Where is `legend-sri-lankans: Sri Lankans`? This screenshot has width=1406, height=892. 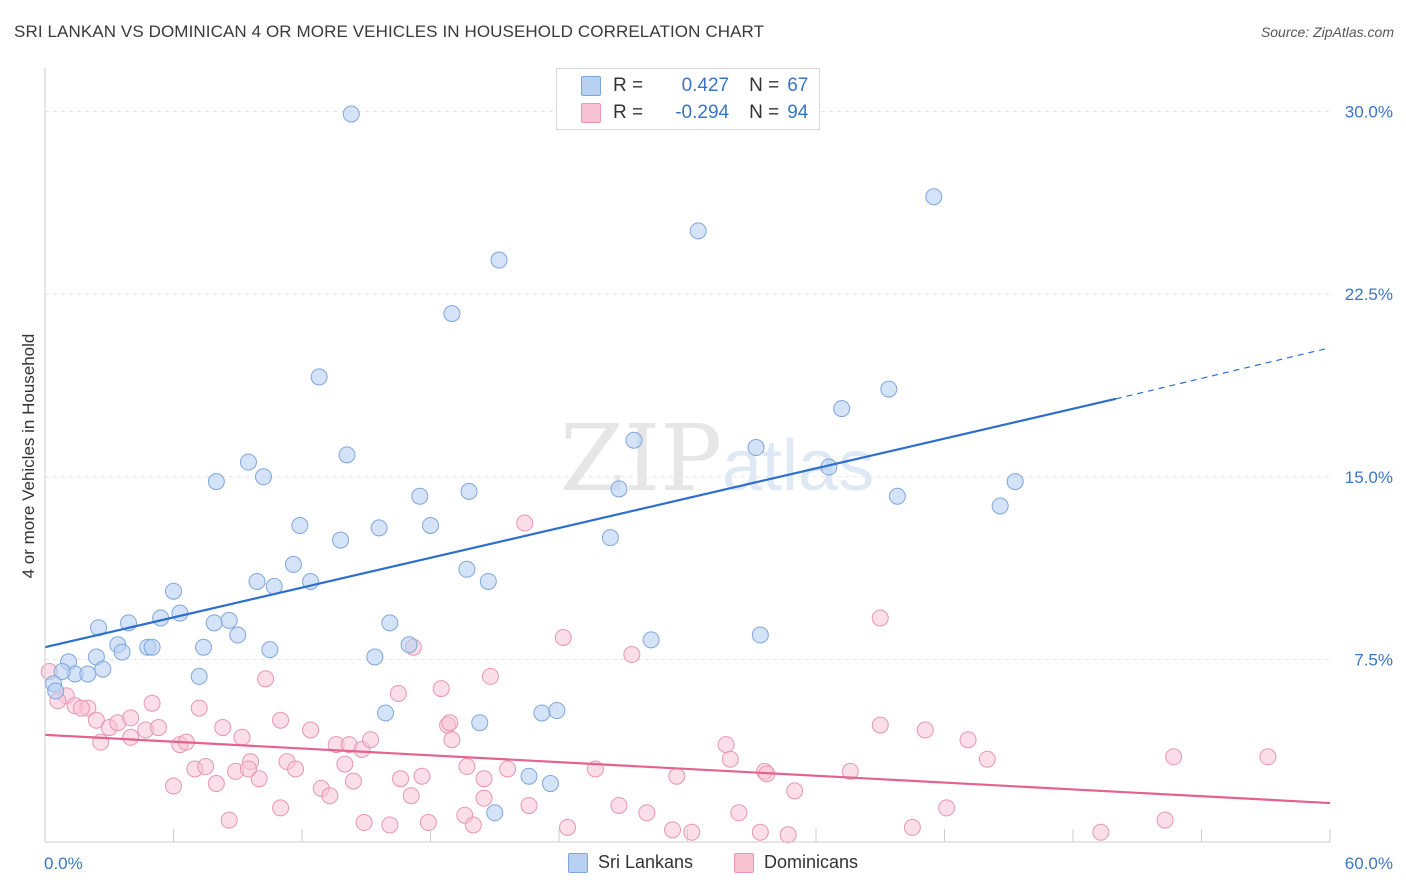 legend-sri-lankans: Sri Lankans is located at coordinates (630, 862).